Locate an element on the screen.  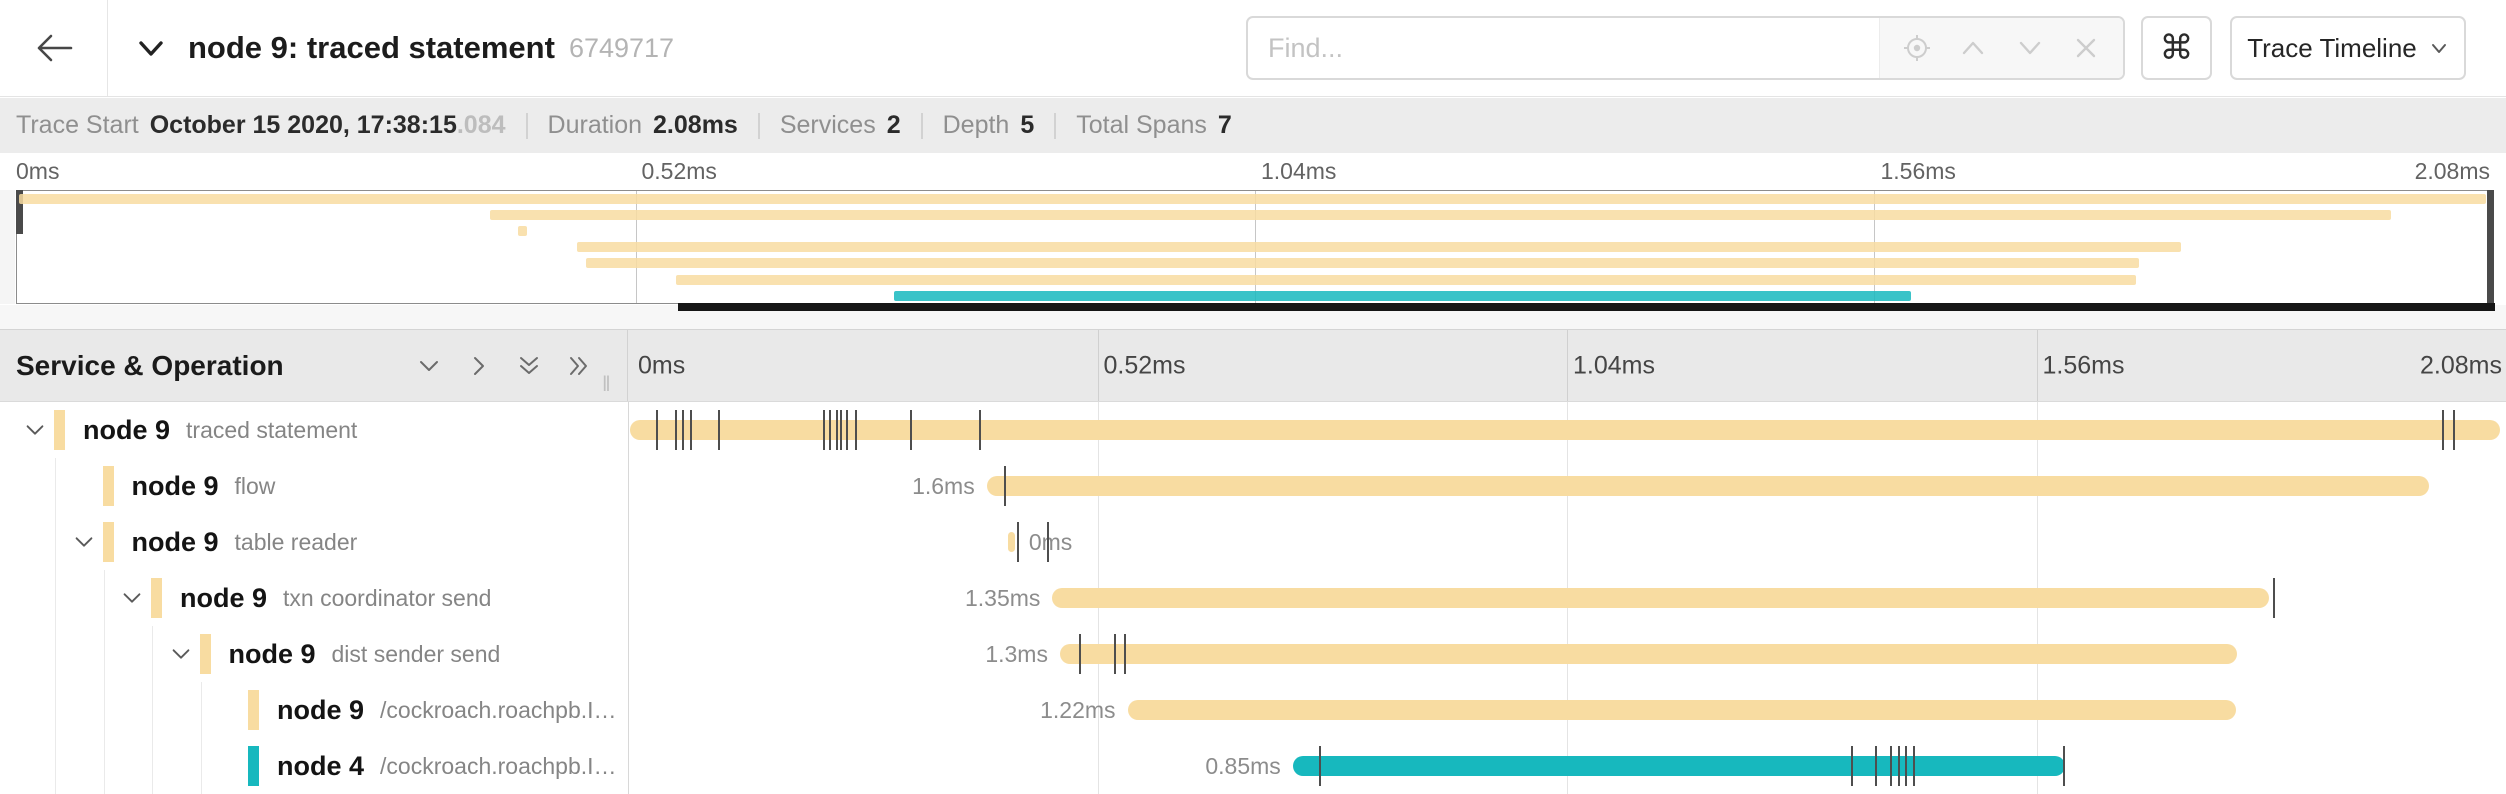
span-name-cell: node 9 table reader is located at coordinates (314, 542).